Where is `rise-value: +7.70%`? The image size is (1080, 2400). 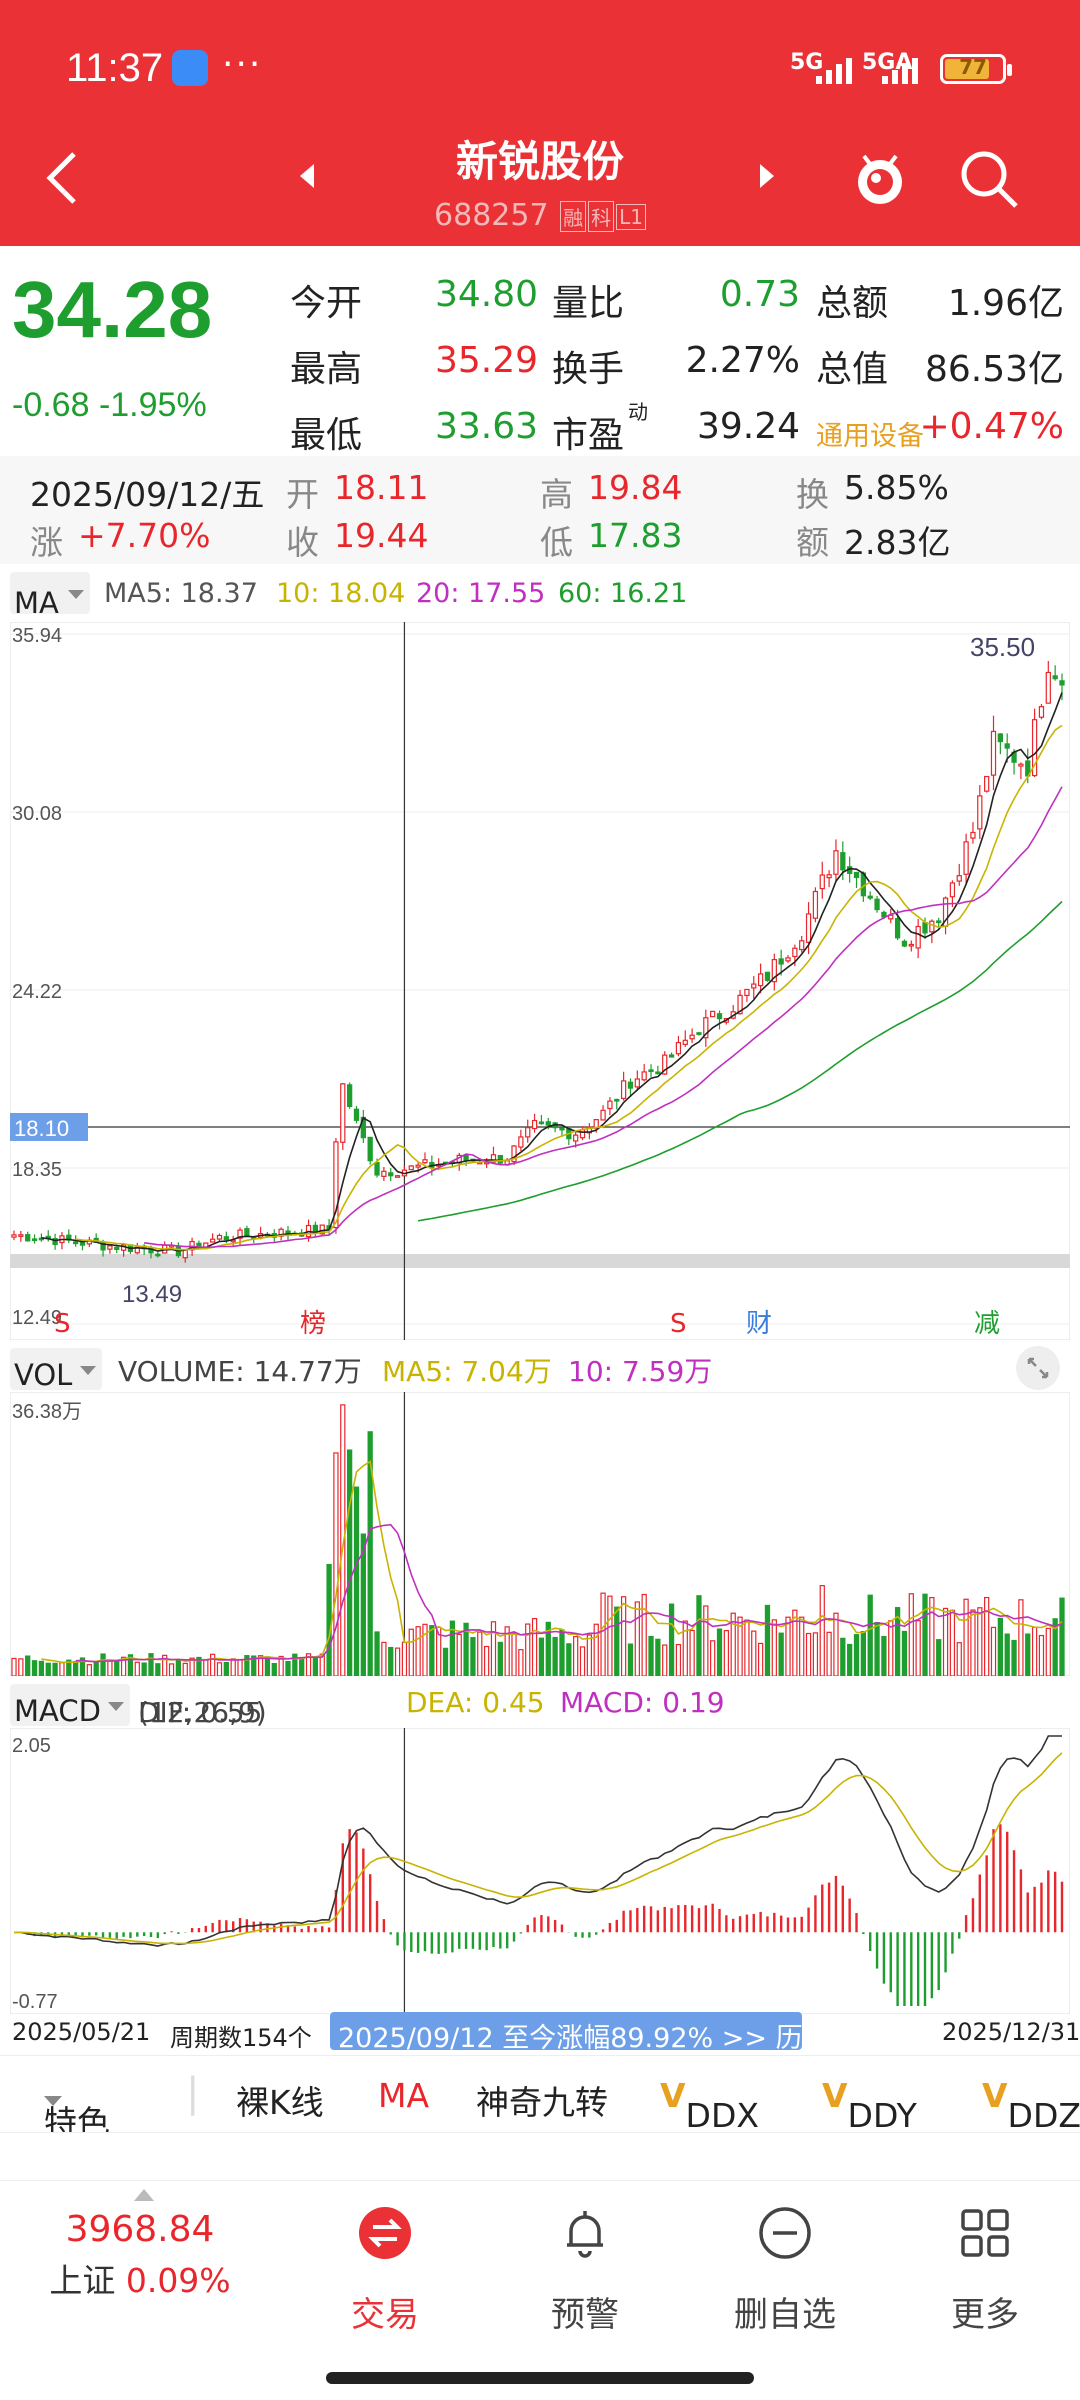 rise-value: +7.70% is located at coordinates (144, 535).